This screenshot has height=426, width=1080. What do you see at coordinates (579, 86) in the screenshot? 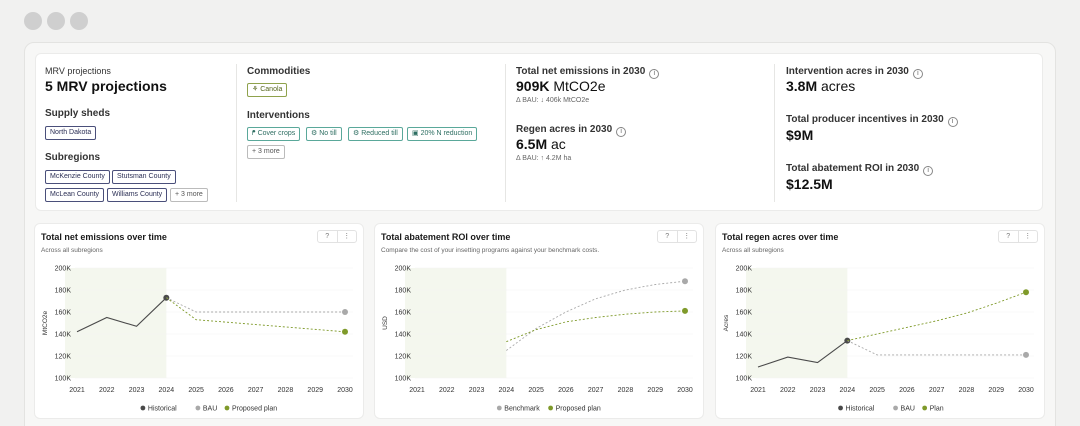
I see `net-emissions-unit: MtCO2e` at bounding box center [579, 86].